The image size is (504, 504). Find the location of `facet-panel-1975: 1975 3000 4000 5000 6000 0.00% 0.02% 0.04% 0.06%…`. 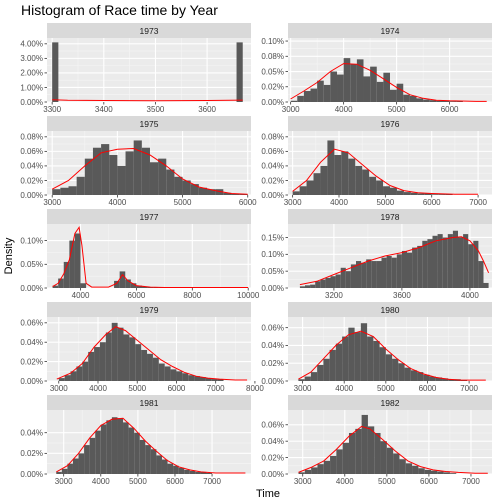

facet-panel-1975: 1975 3000 4000 5000 6000 0.00% 0.02% 0.04% 0.06%… is located at coordinates (138, 161).